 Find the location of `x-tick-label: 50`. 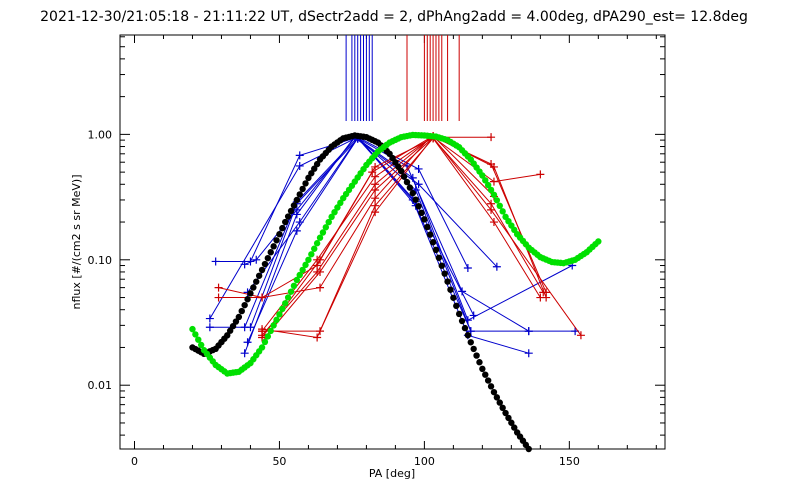

x-tick-label: 50 is located at coordinates (279, 461).